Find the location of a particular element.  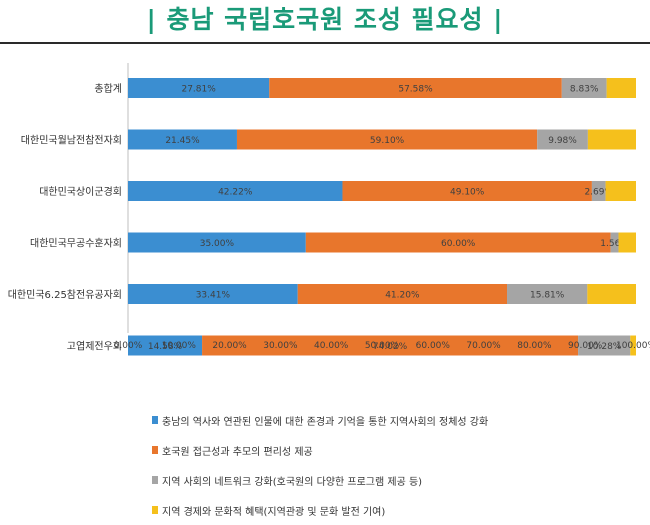

title-bar: | 충남 국립호국원 조성 필요성 | is located at coordinates (325, 20).